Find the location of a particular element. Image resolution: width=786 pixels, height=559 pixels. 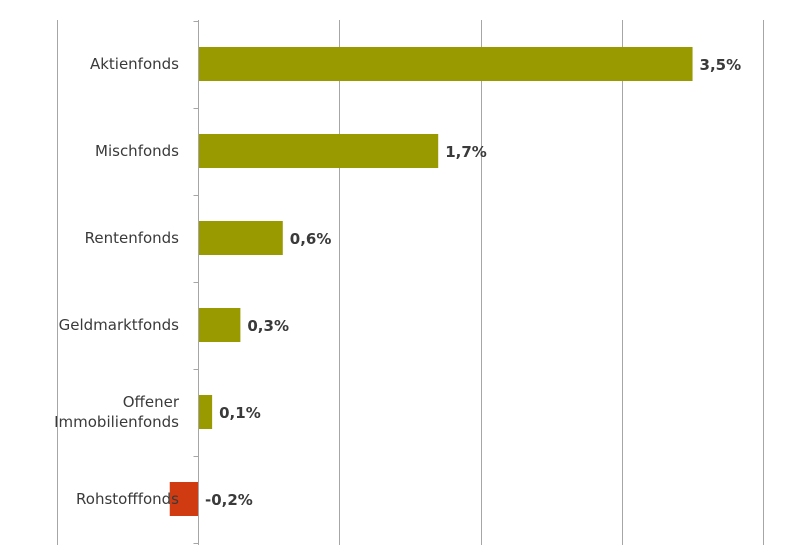

category-label-line: Geldmarktfonds is located at coordinates (119, 325).